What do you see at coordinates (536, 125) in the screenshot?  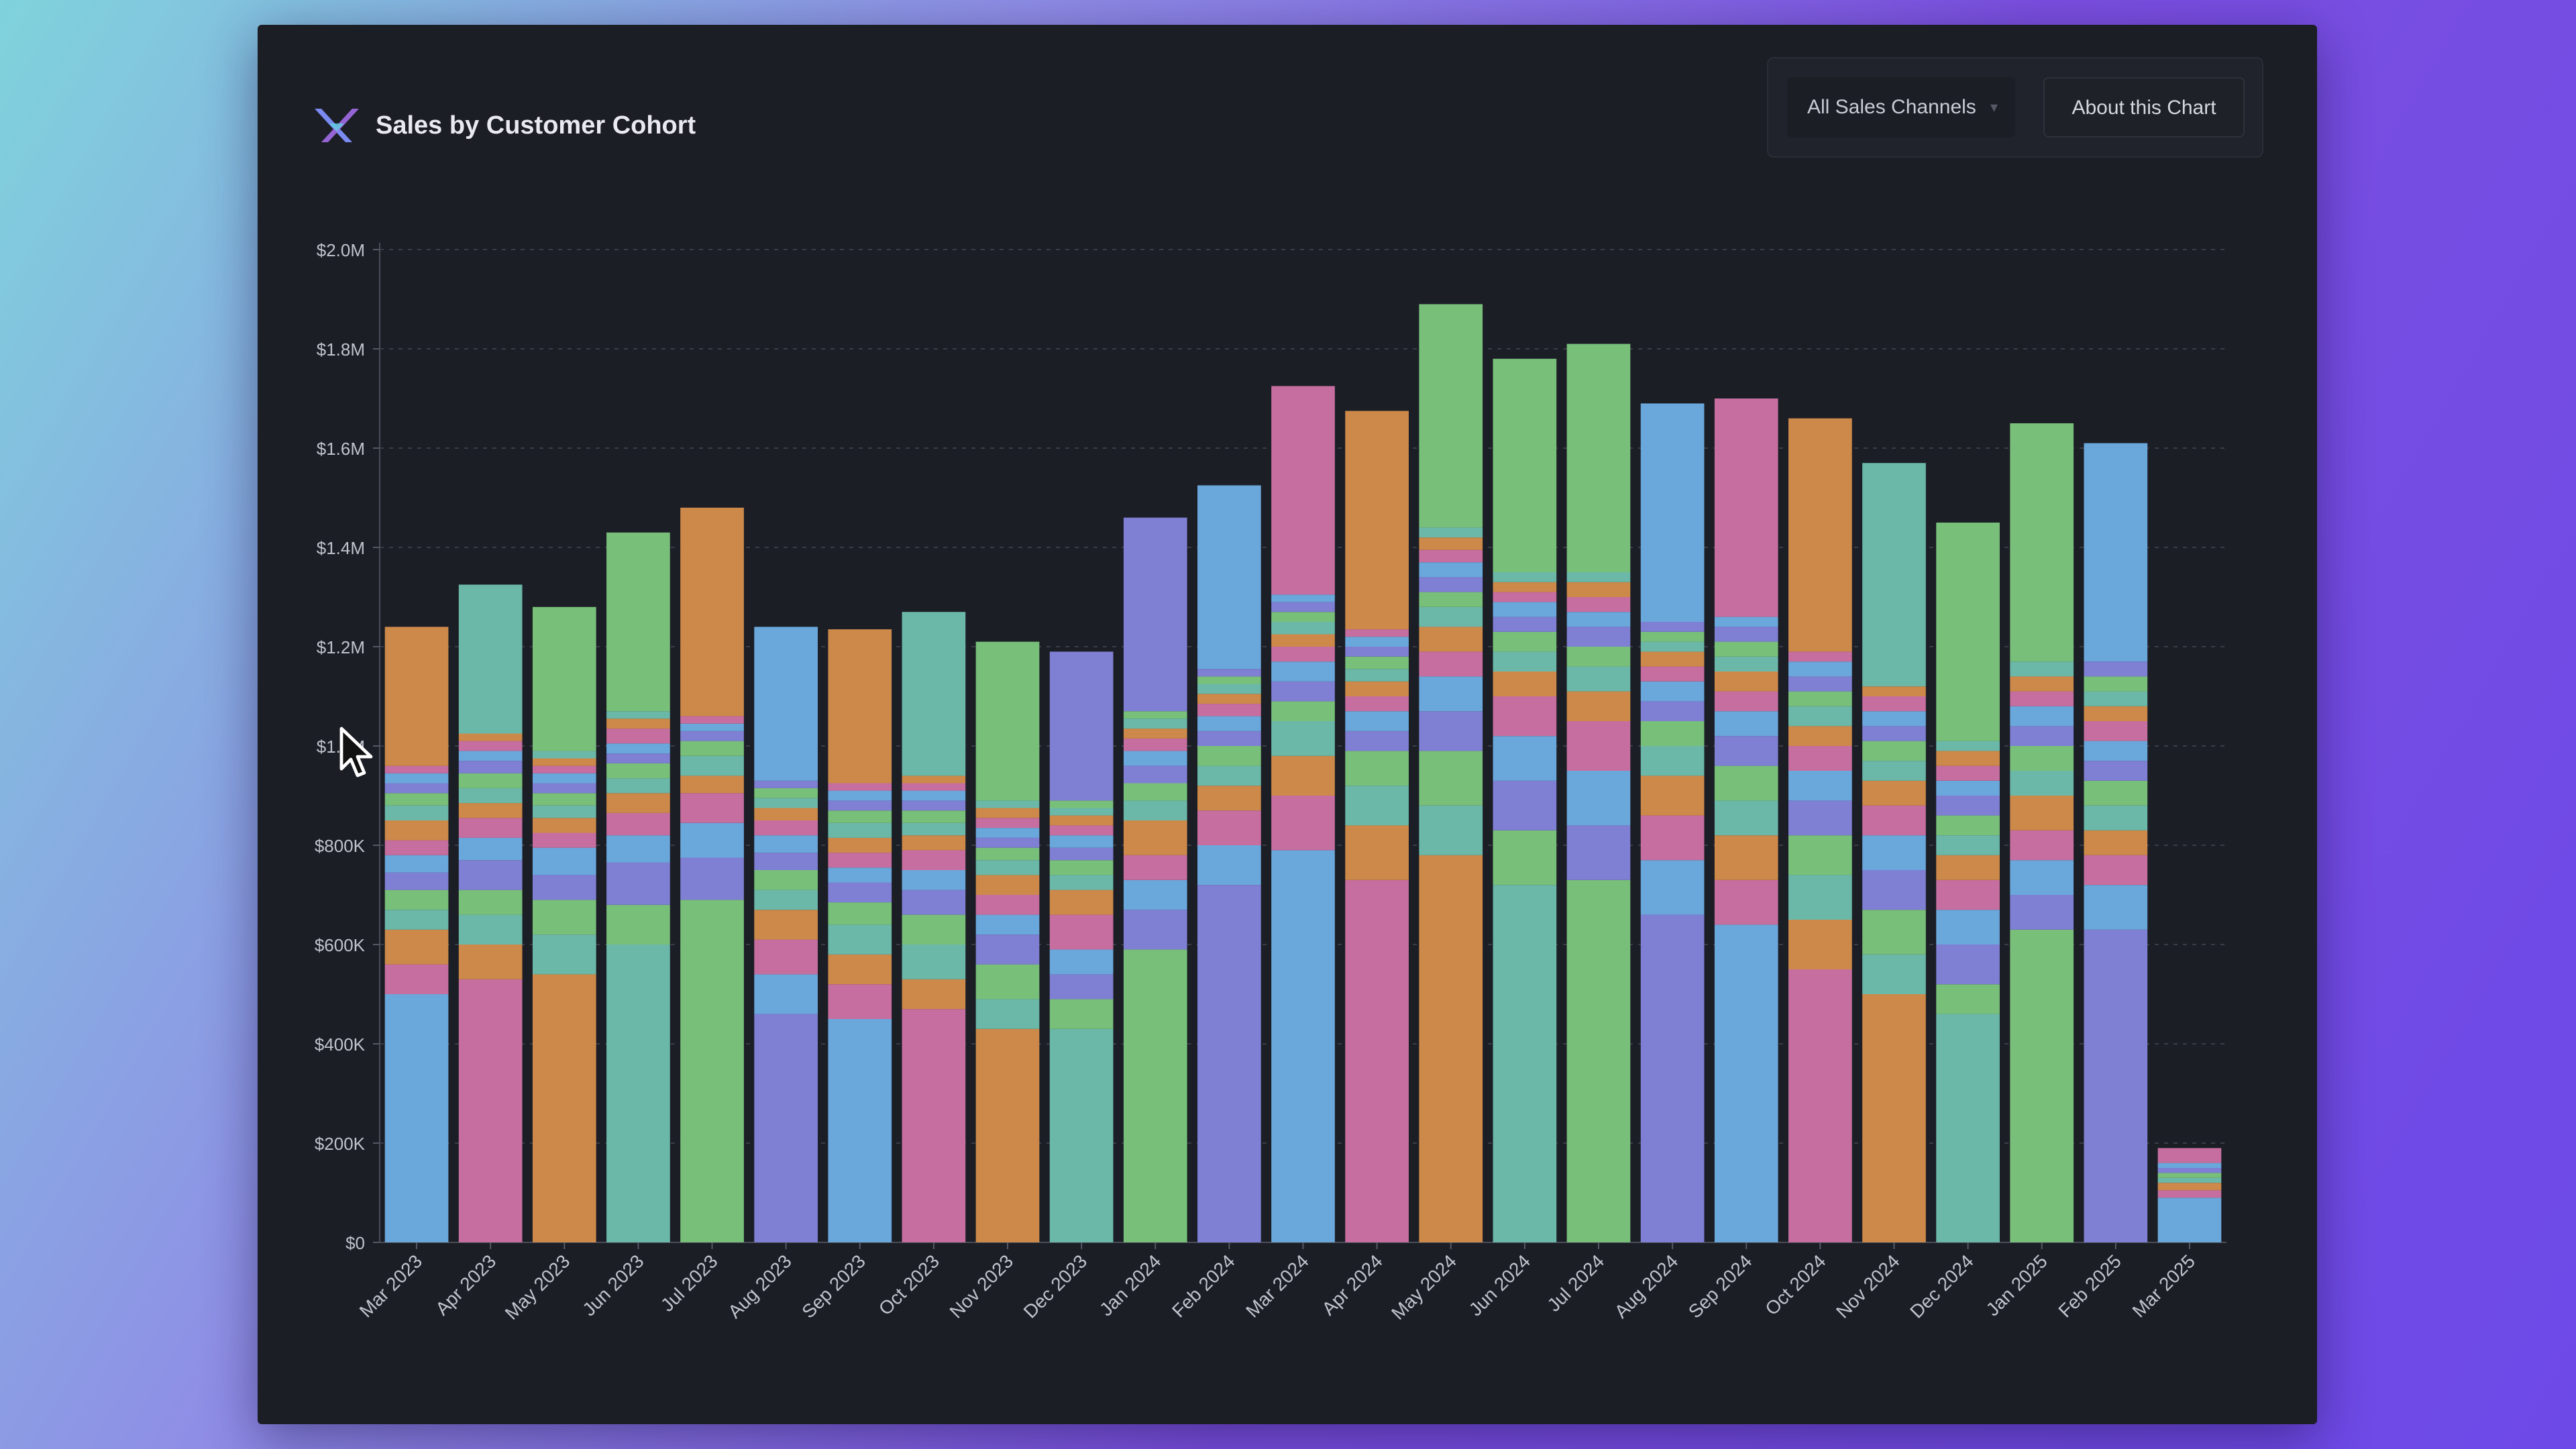 I see `chart-title: Sales by Customer Cohort` at bounding box center [536, 125].